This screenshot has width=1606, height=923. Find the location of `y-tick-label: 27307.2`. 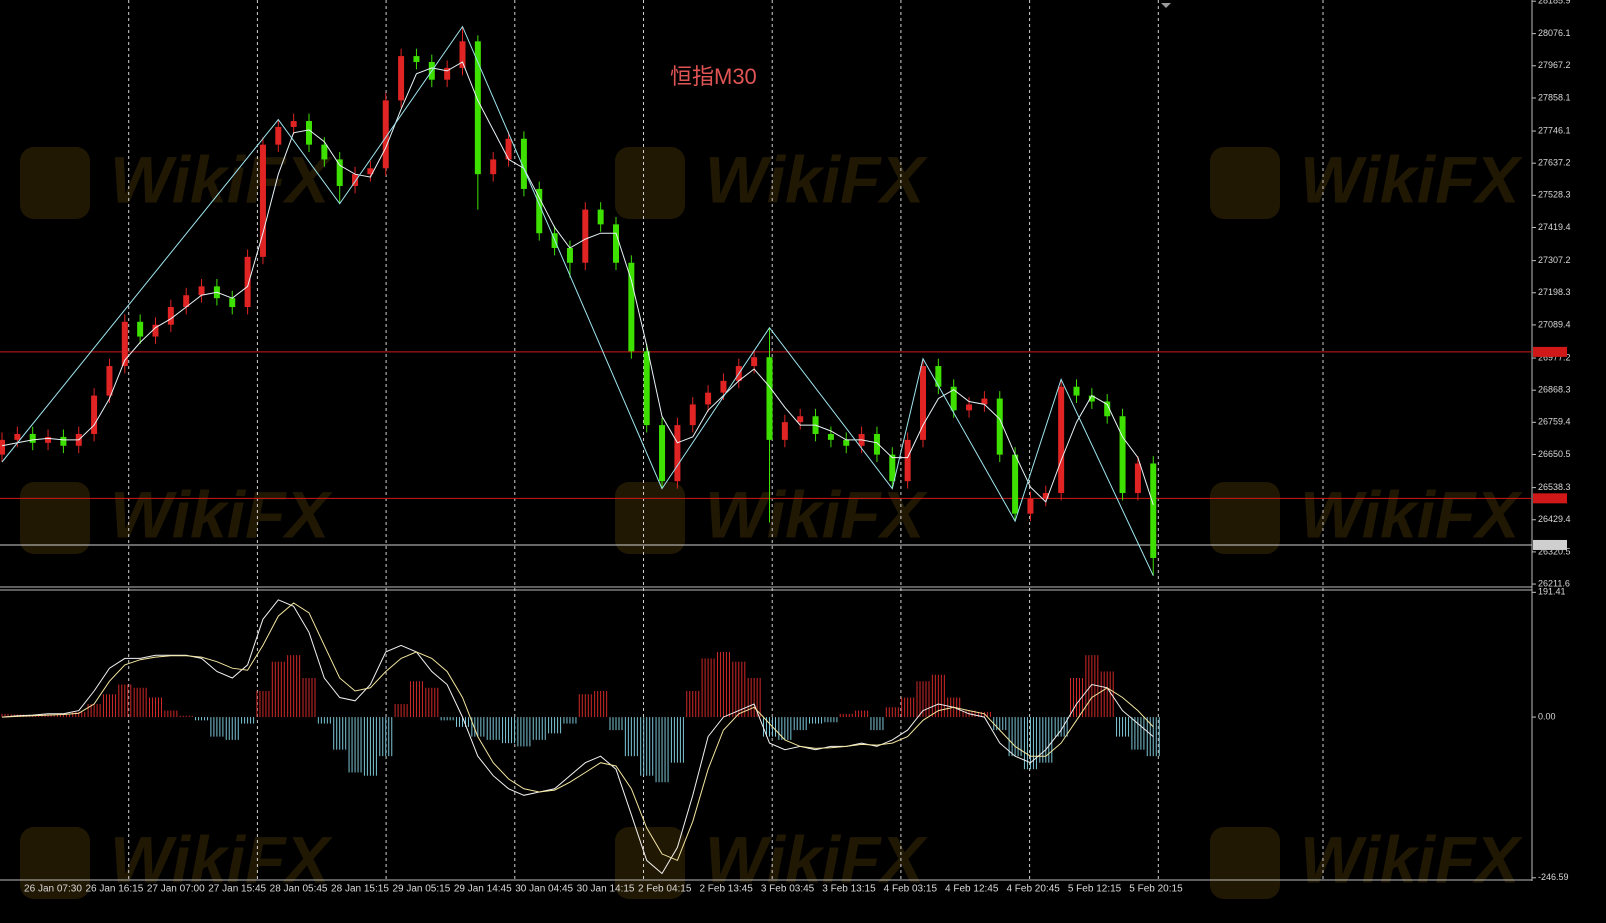

y-tick-label: 27307.2 is located at coordinates (1554, 260).